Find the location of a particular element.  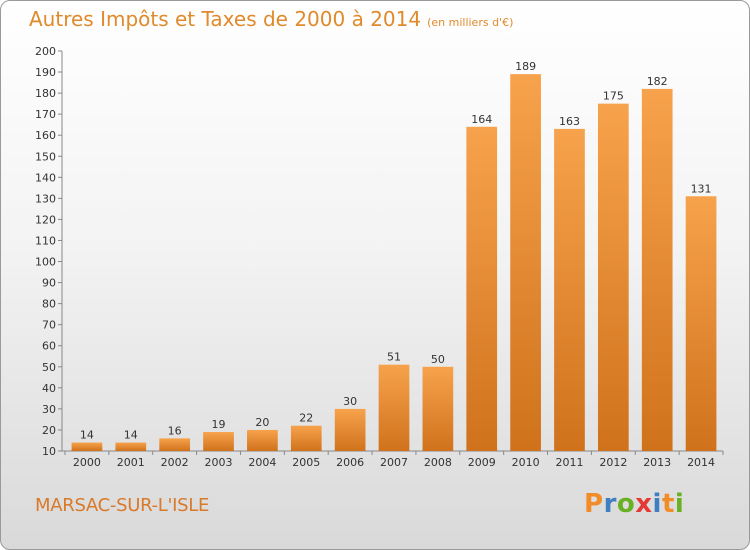

y-tick-label: 120 is located at coordinates (45, 219).